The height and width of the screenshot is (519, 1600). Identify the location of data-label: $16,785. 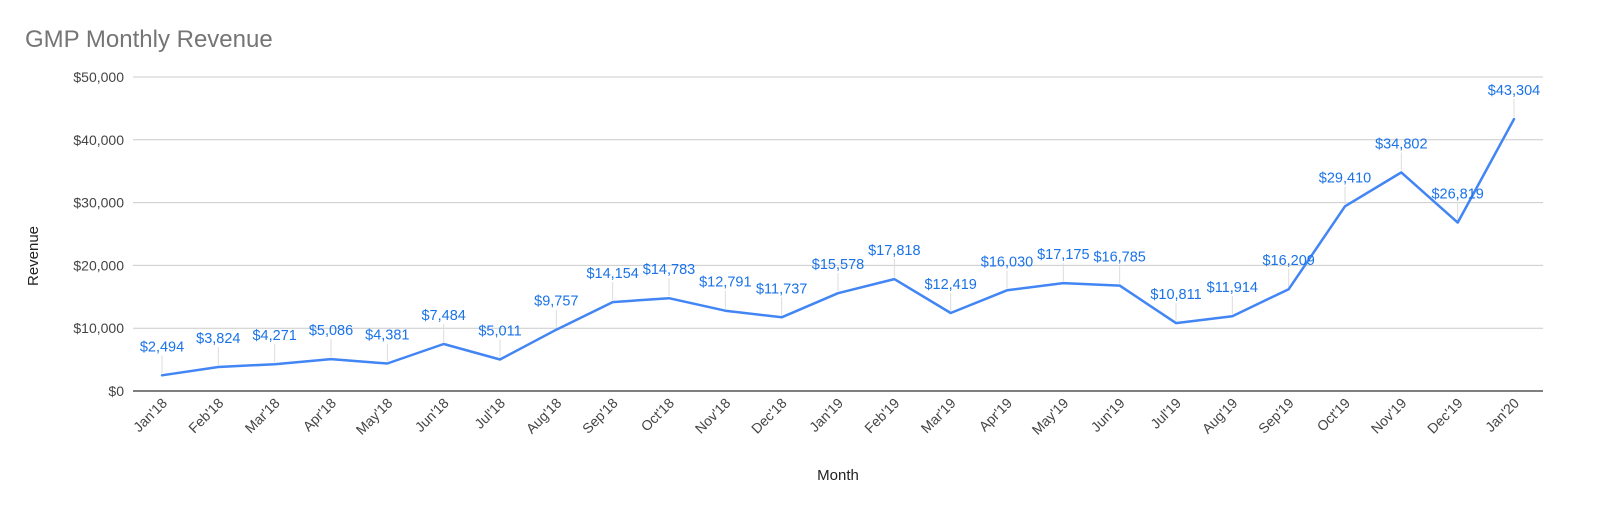
(1119, 258).